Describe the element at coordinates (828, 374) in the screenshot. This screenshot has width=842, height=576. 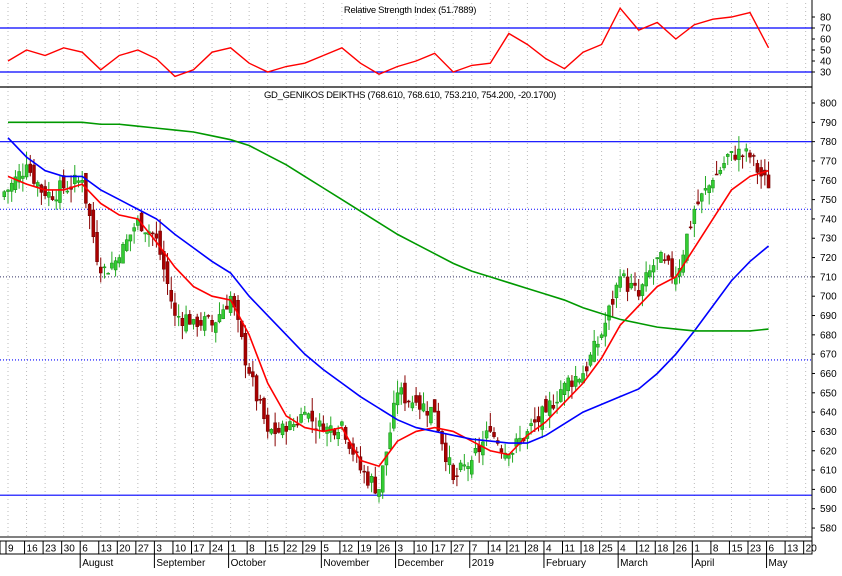
I see `price-tick-label: 660` at that location.